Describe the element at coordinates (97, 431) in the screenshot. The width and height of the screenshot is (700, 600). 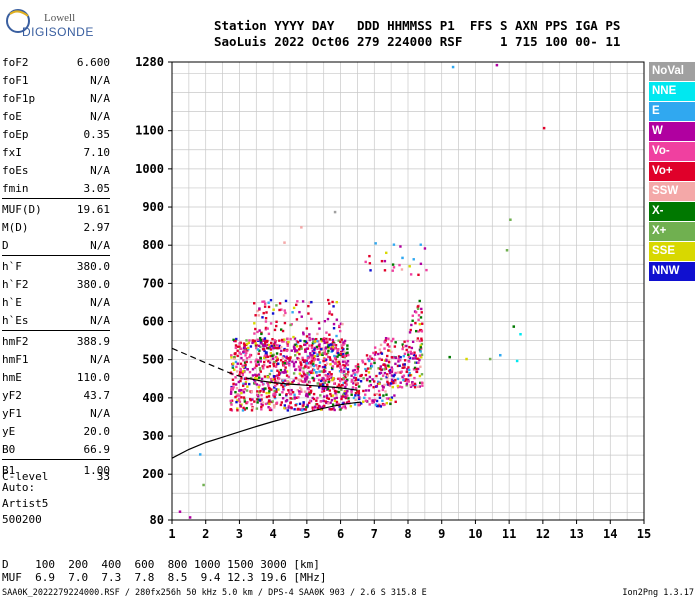
I see `param-value: 20.0` at that location.